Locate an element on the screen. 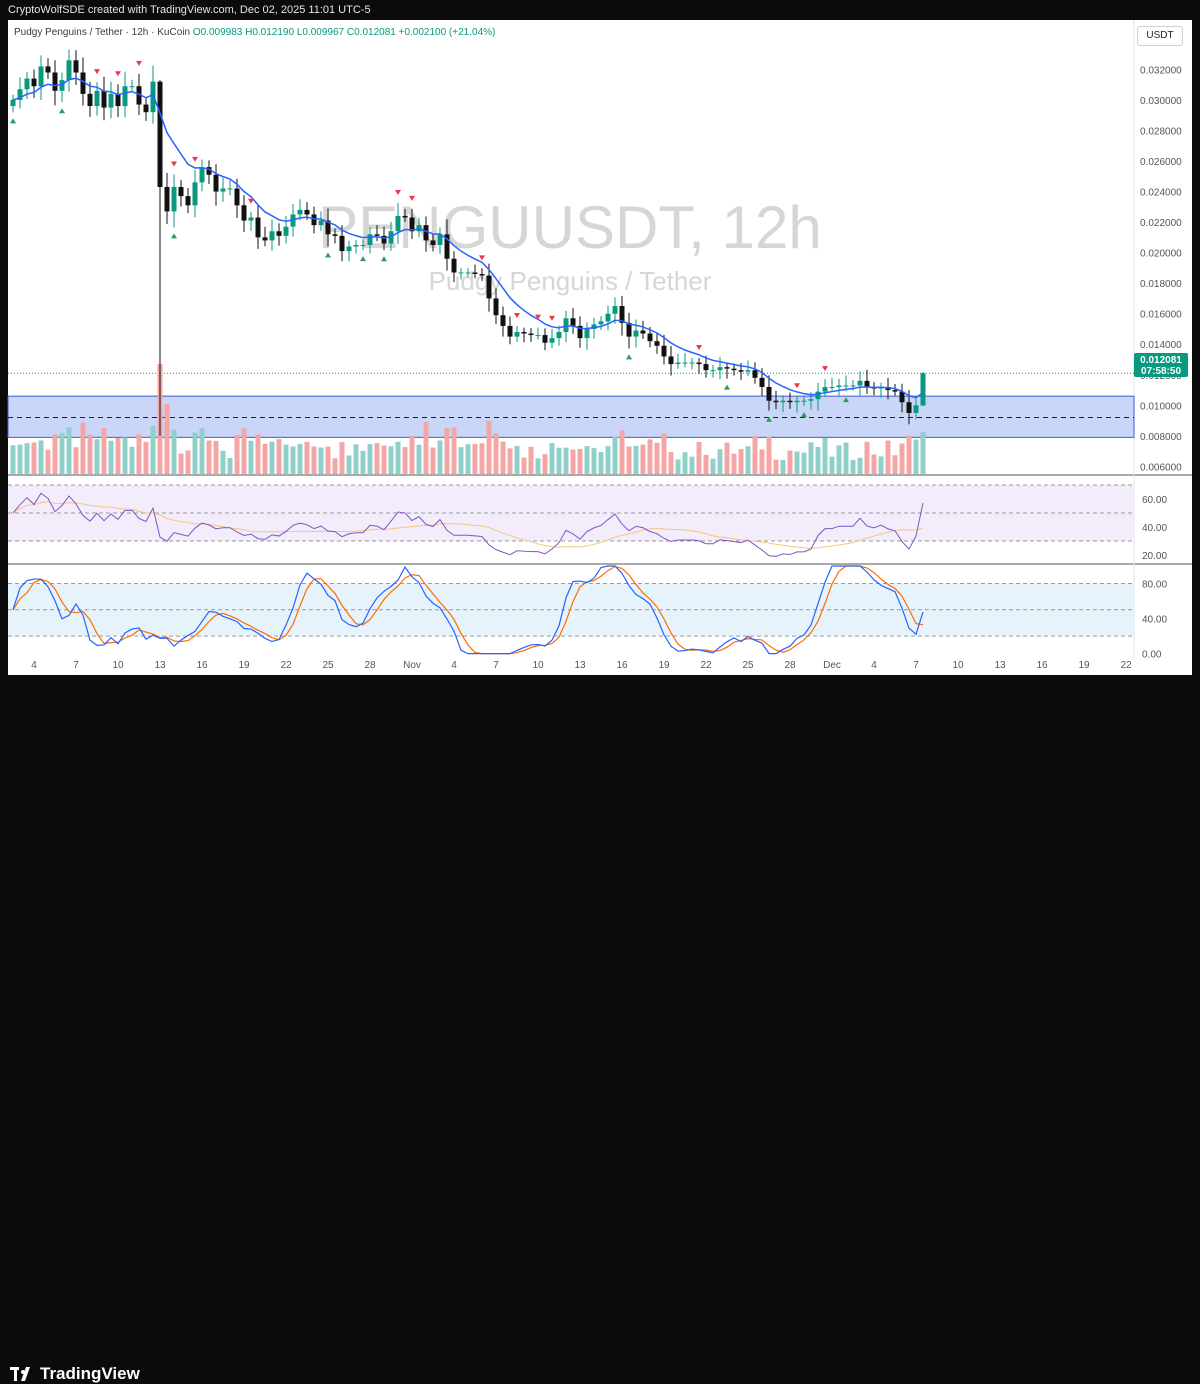 The width and height of the screenshot is (1200, 1384). symbol-name: Pudgy Penguins / Tether · 12h · KuCoin is located at coordinates (102, 32).